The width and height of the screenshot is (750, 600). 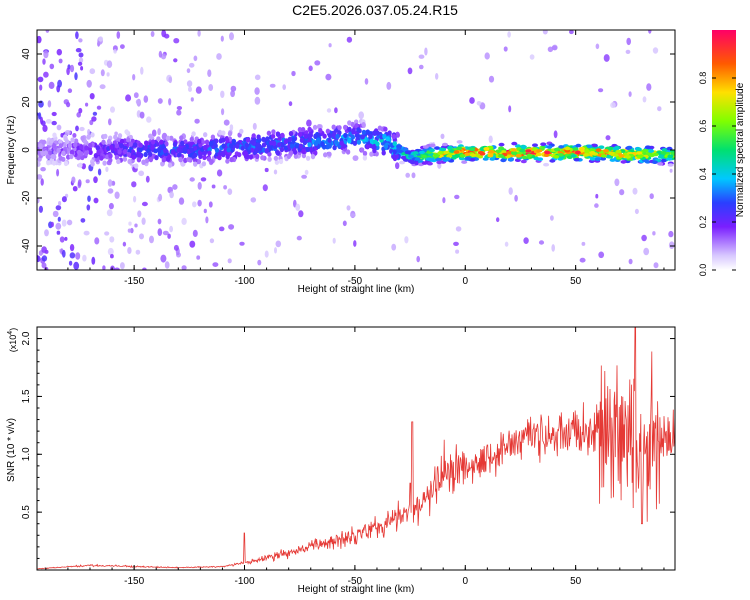 What do you see at coordinates (356, 589) in the screenshot?
I see `snr-xlabel: Height of straight line (km)` at bounding box center [356, 589].